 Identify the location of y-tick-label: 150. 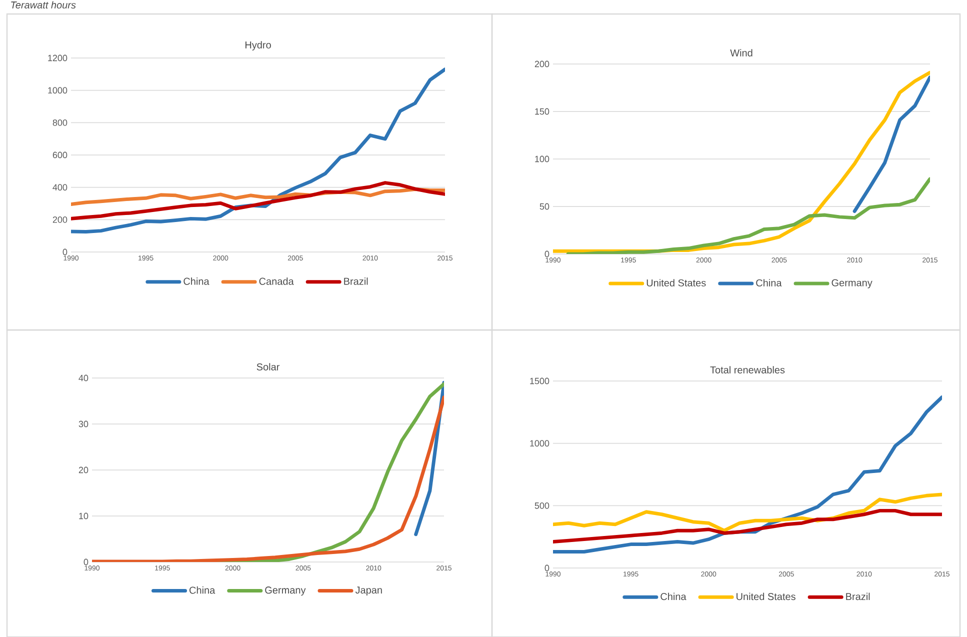
(542, 111).